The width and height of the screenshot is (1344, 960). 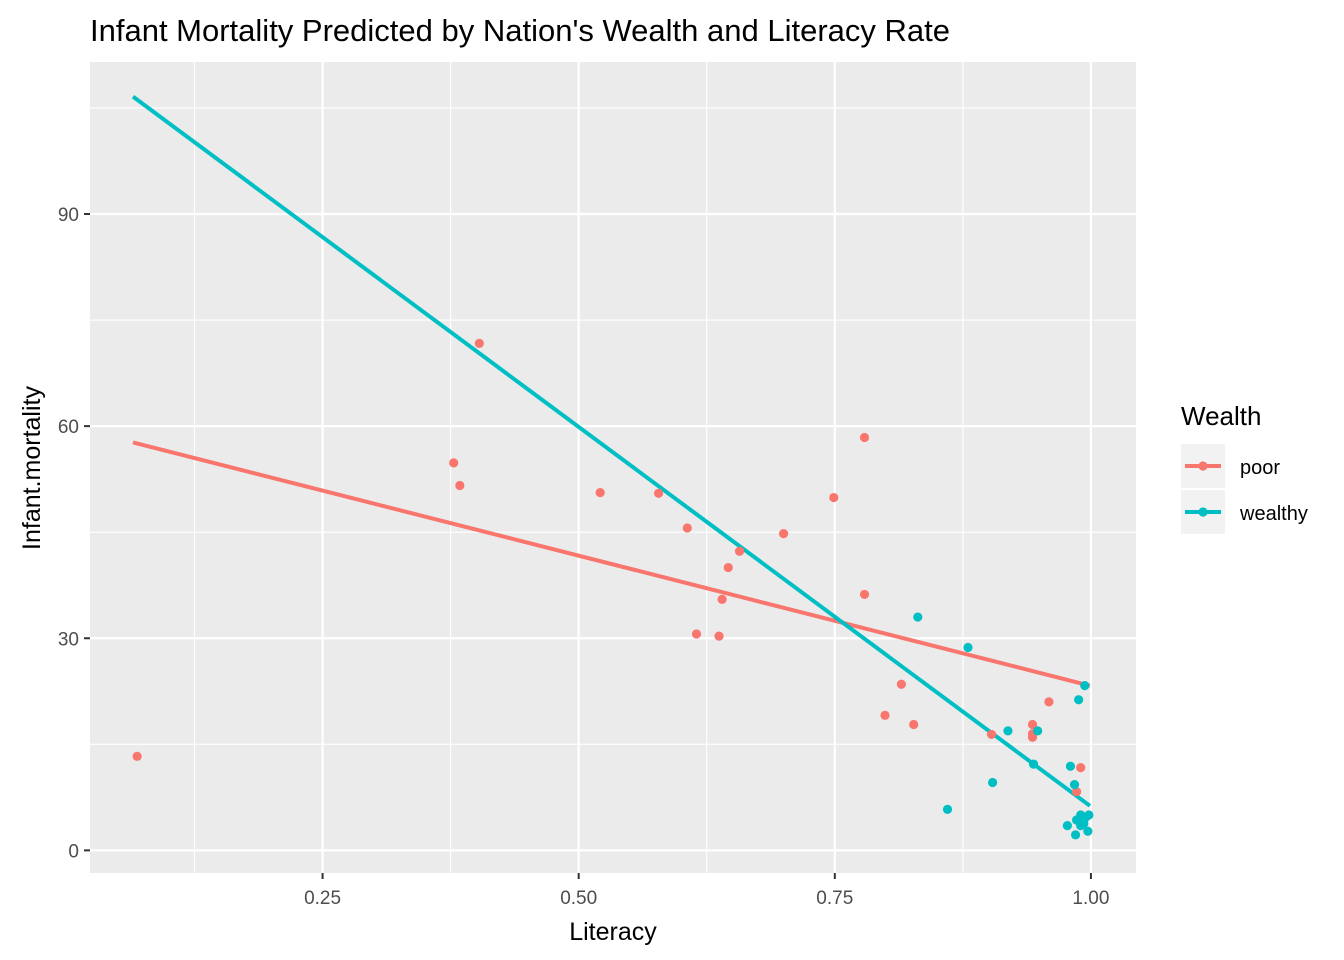 What do you see at coordinates (73, 851) in the screenshot?
I see `y-tick-label: 0` at bounding box center [73, 851].